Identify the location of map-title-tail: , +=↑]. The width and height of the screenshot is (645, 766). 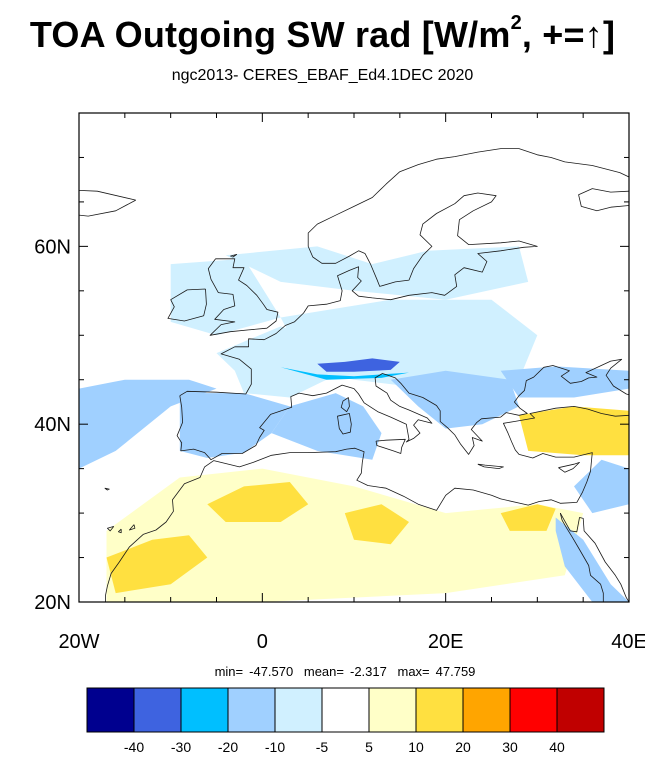
(568, 34).